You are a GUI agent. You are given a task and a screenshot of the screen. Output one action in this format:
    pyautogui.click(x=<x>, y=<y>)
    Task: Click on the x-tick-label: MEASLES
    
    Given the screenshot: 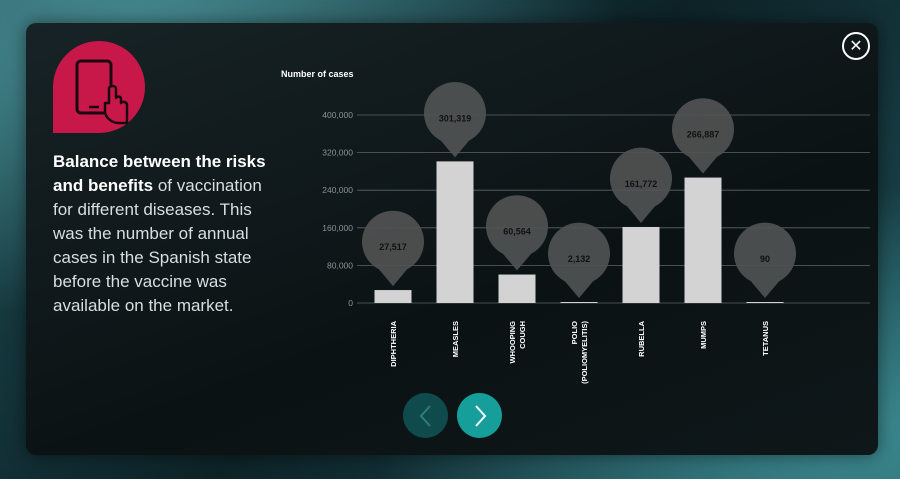 What is the action you would take?
    pyautogui.click(x=455, y=339)
    